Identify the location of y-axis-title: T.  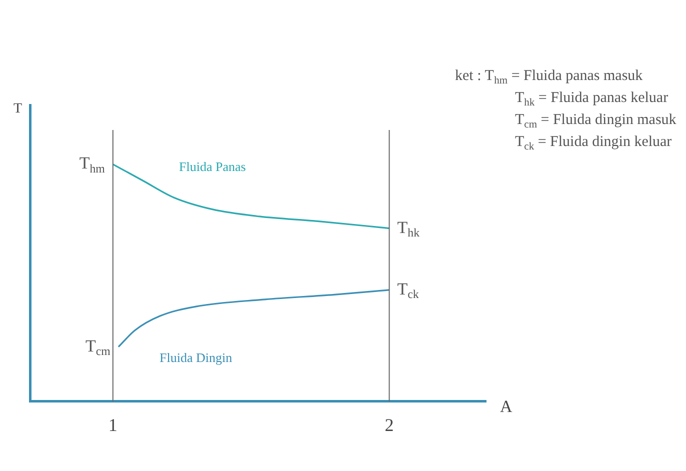
(17, 109).